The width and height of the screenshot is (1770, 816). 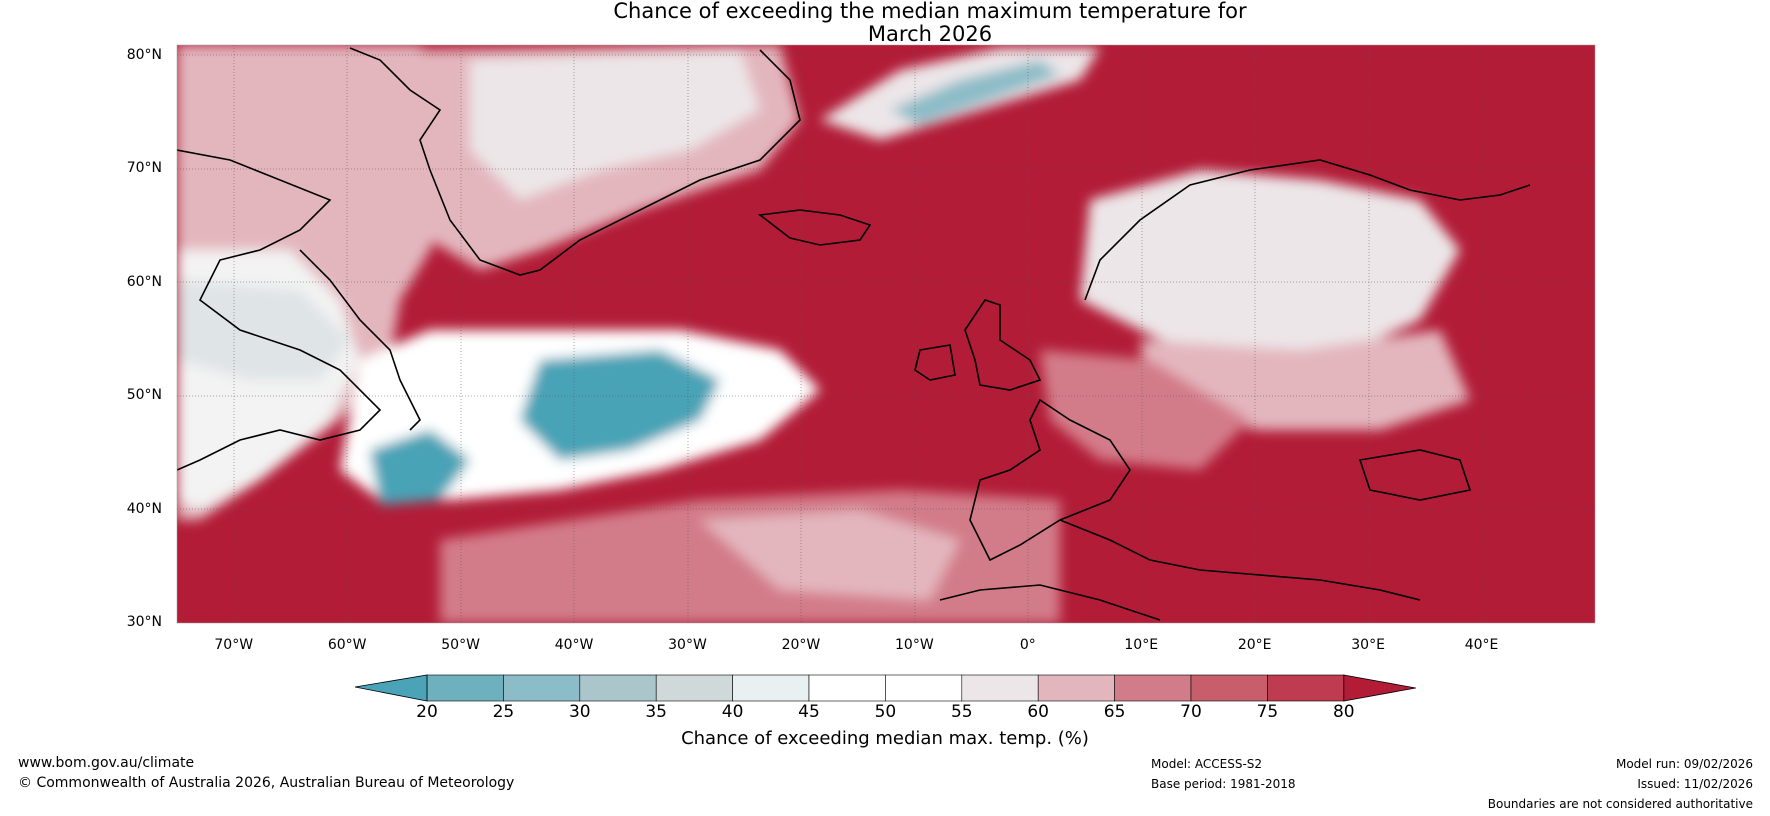 I want to click on colorbar-tick: 30, so click(x=579, y=712).